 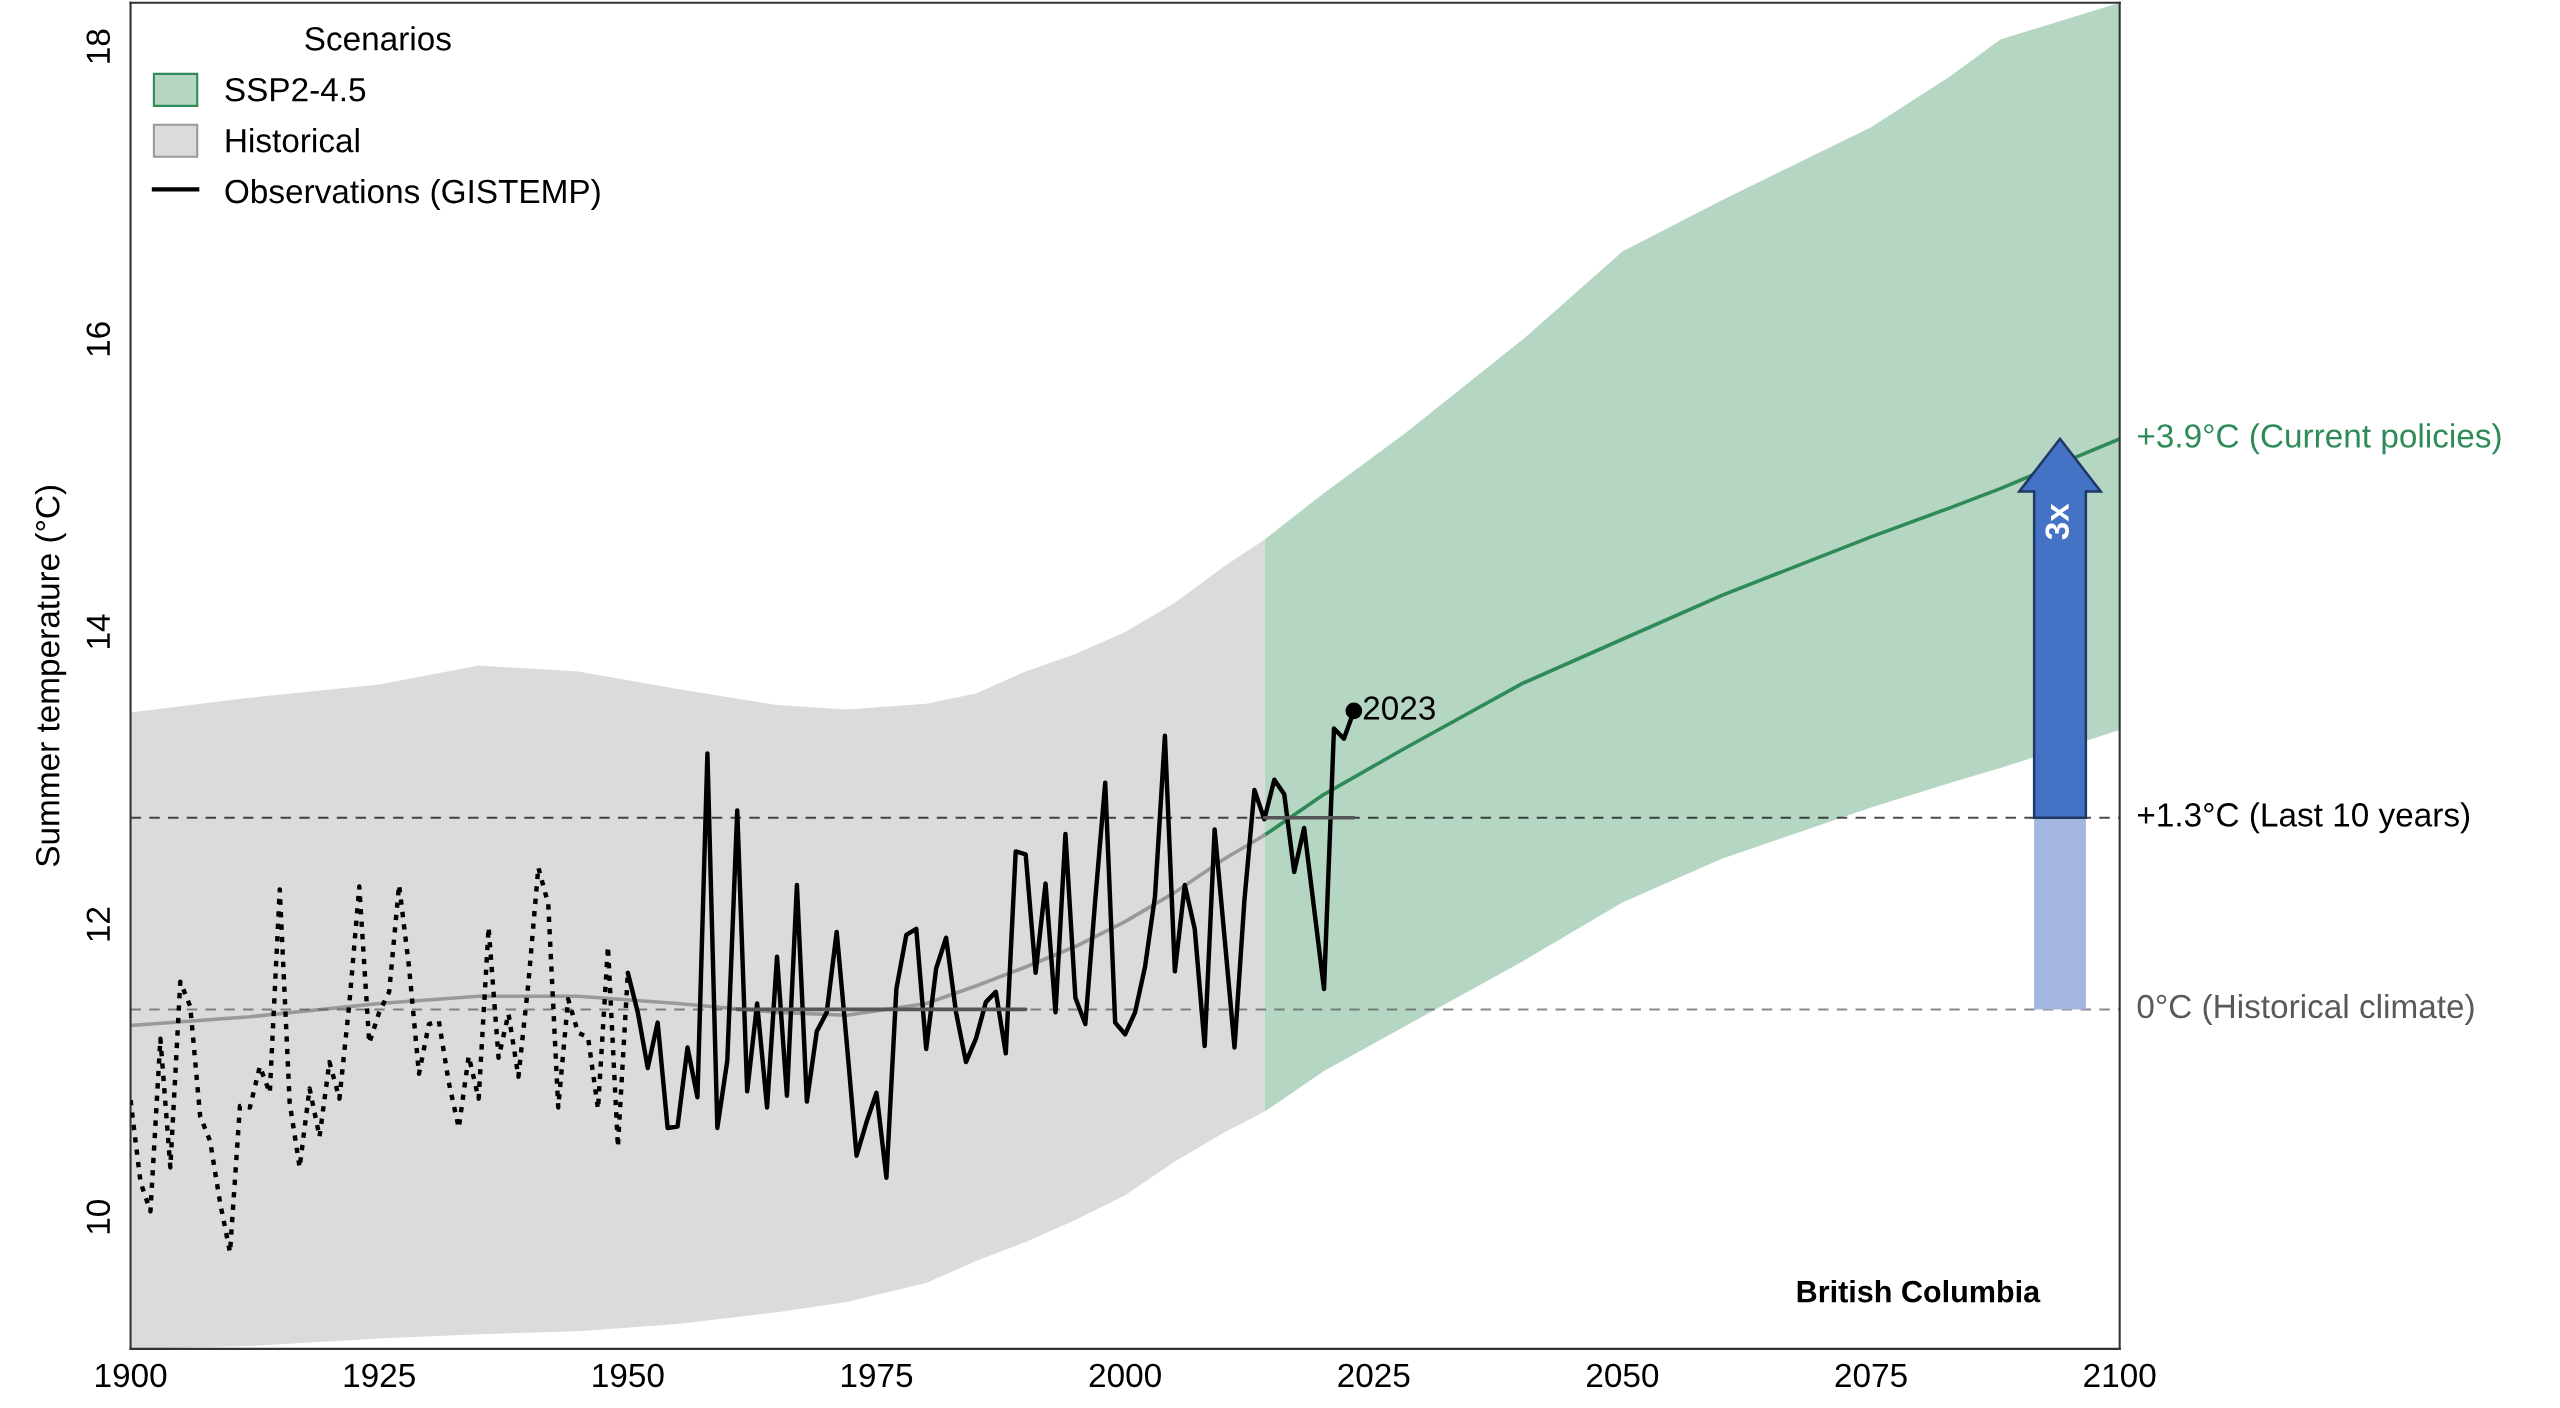 What do you see at coordinates (98, 1216) in the screenshot?
I see `y-tick-label: 10` at bounding box center [98, 1216].